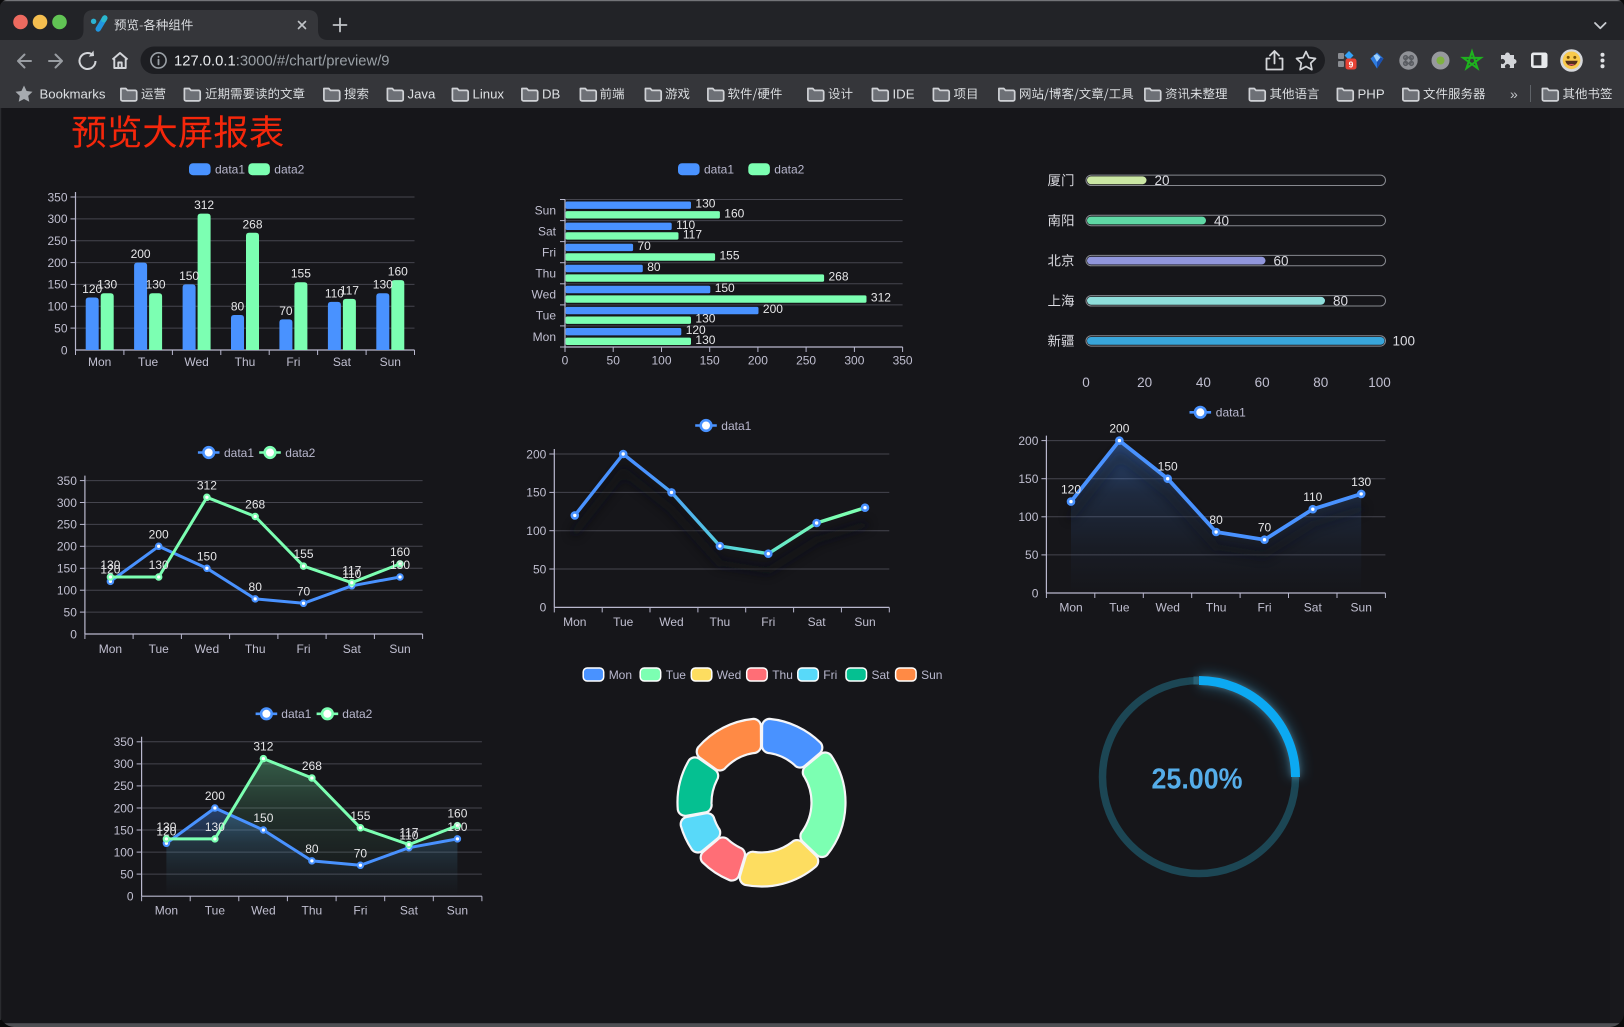 The height and width of the screenshot is (1027, 1624). I want to click on svg-text: 350, so click(57, 197).